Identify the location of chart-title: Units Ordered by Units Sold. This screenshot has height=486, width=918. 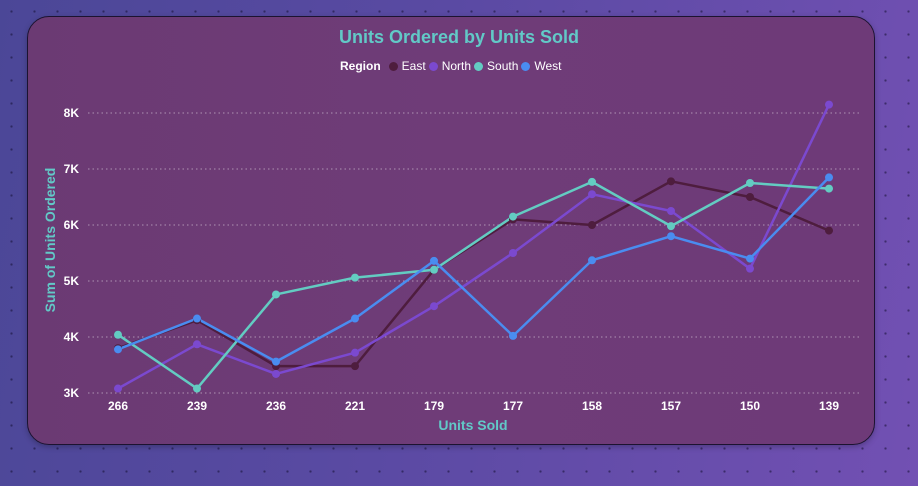
(459, 37).